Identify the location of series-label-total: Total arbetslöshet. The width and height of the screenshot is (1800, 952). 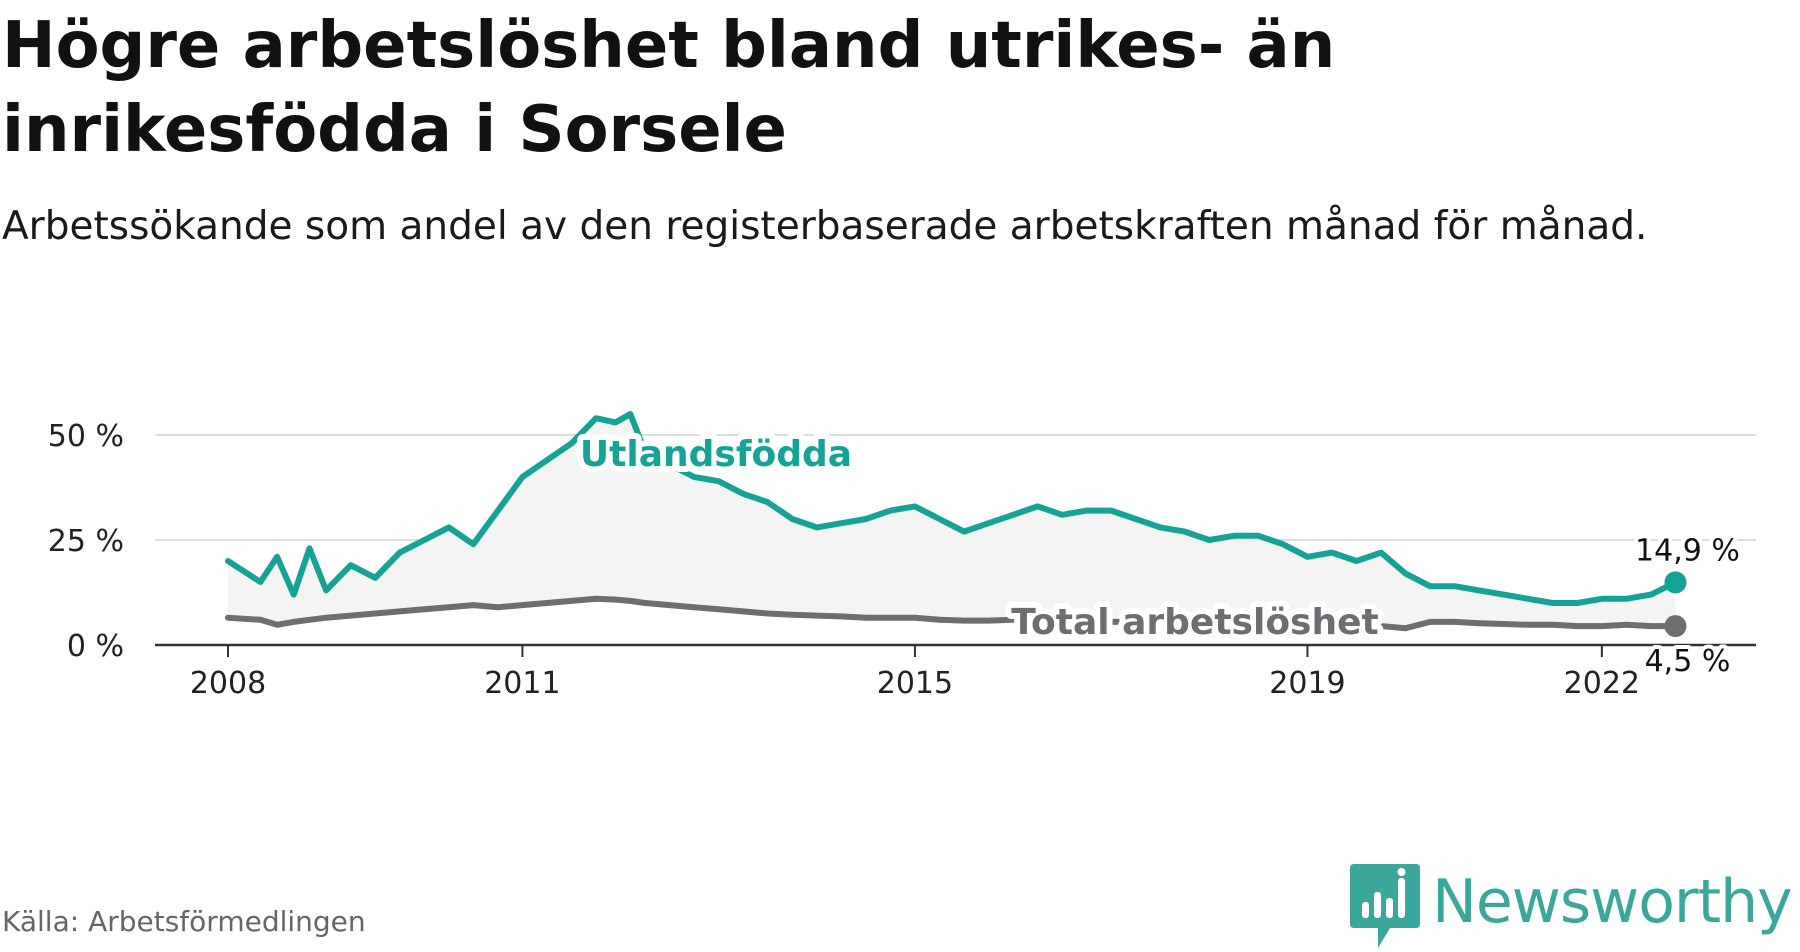
(1195, 622).